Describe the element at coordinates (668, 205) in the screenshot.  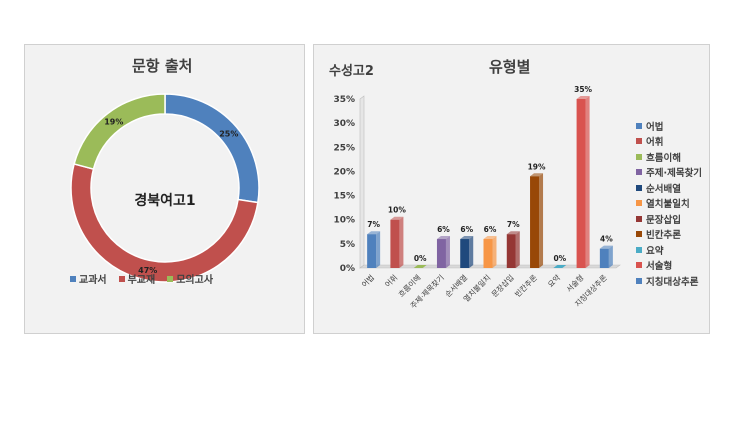
I see `legend-label: 열치불일치` at that location.